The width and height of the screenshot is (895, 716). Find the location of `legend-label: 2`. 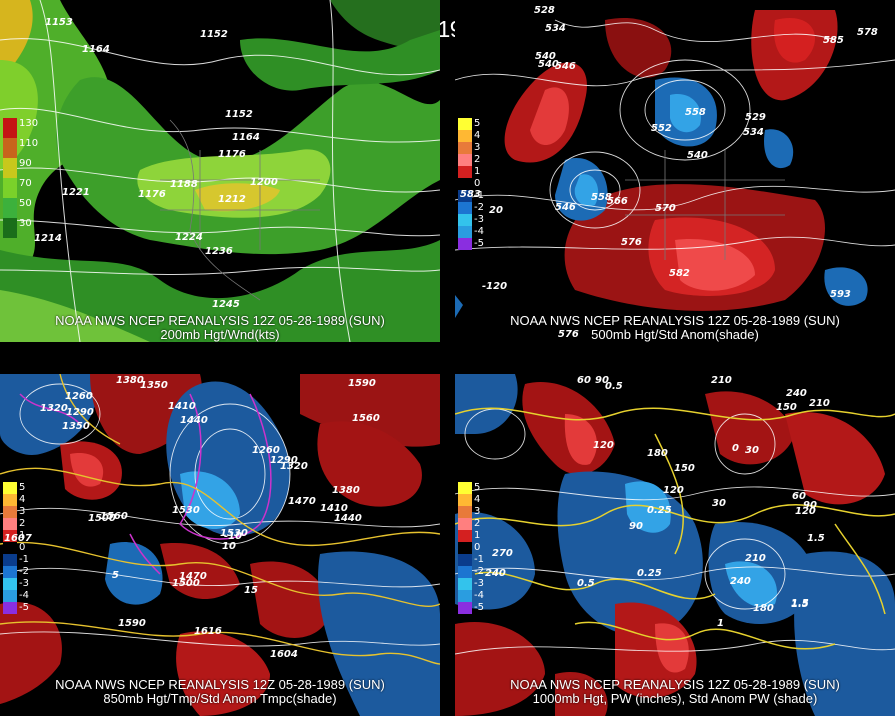

legend-label: 2 is located at coordinates (477, 159).